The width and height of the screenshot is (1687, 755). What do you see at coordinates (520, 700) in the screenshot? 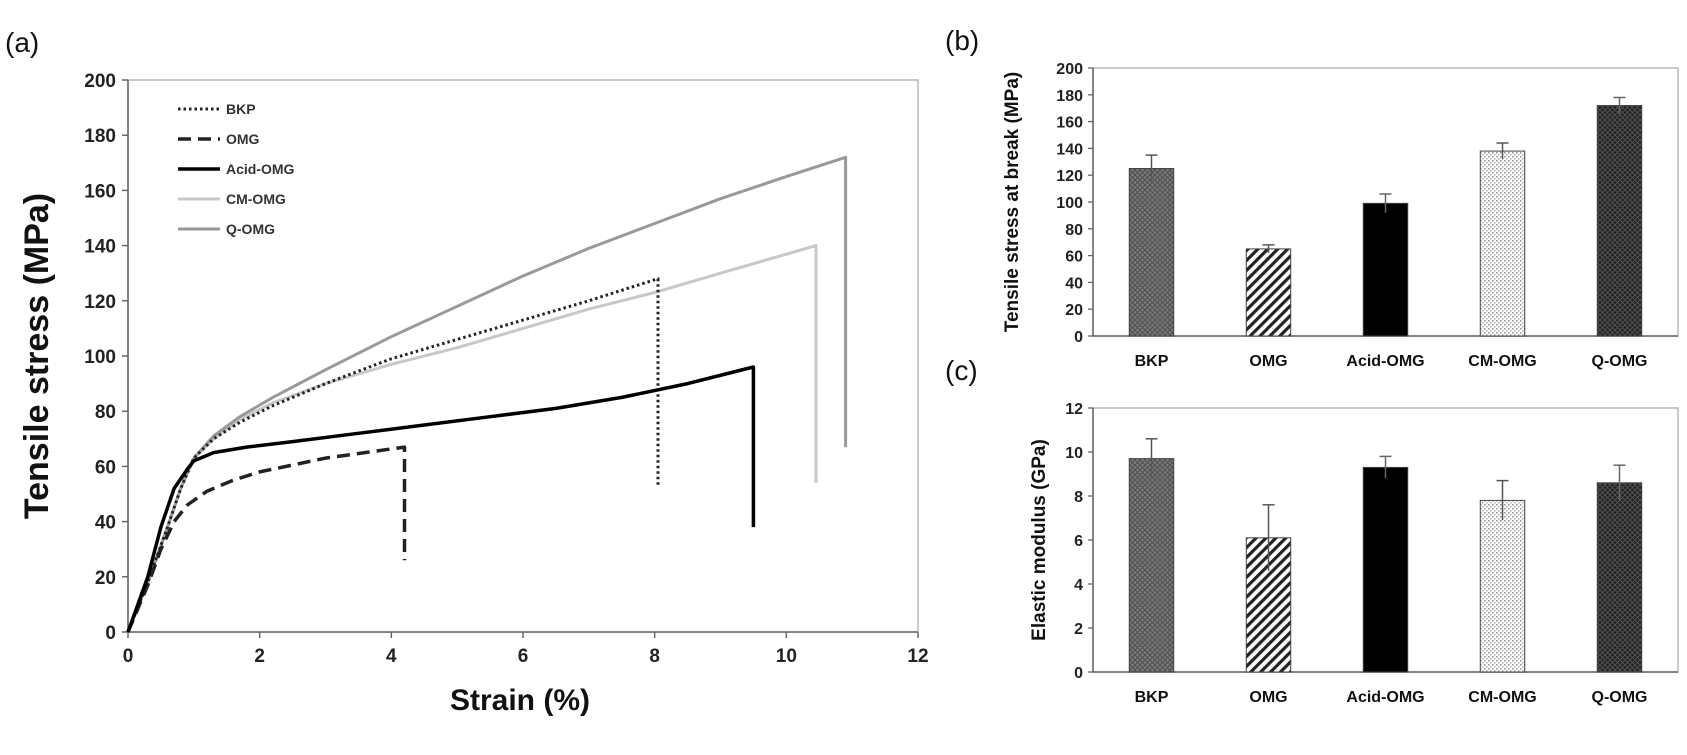
I see `x-axis-title-a: Strain (%)` at bounding box center [520, 700].